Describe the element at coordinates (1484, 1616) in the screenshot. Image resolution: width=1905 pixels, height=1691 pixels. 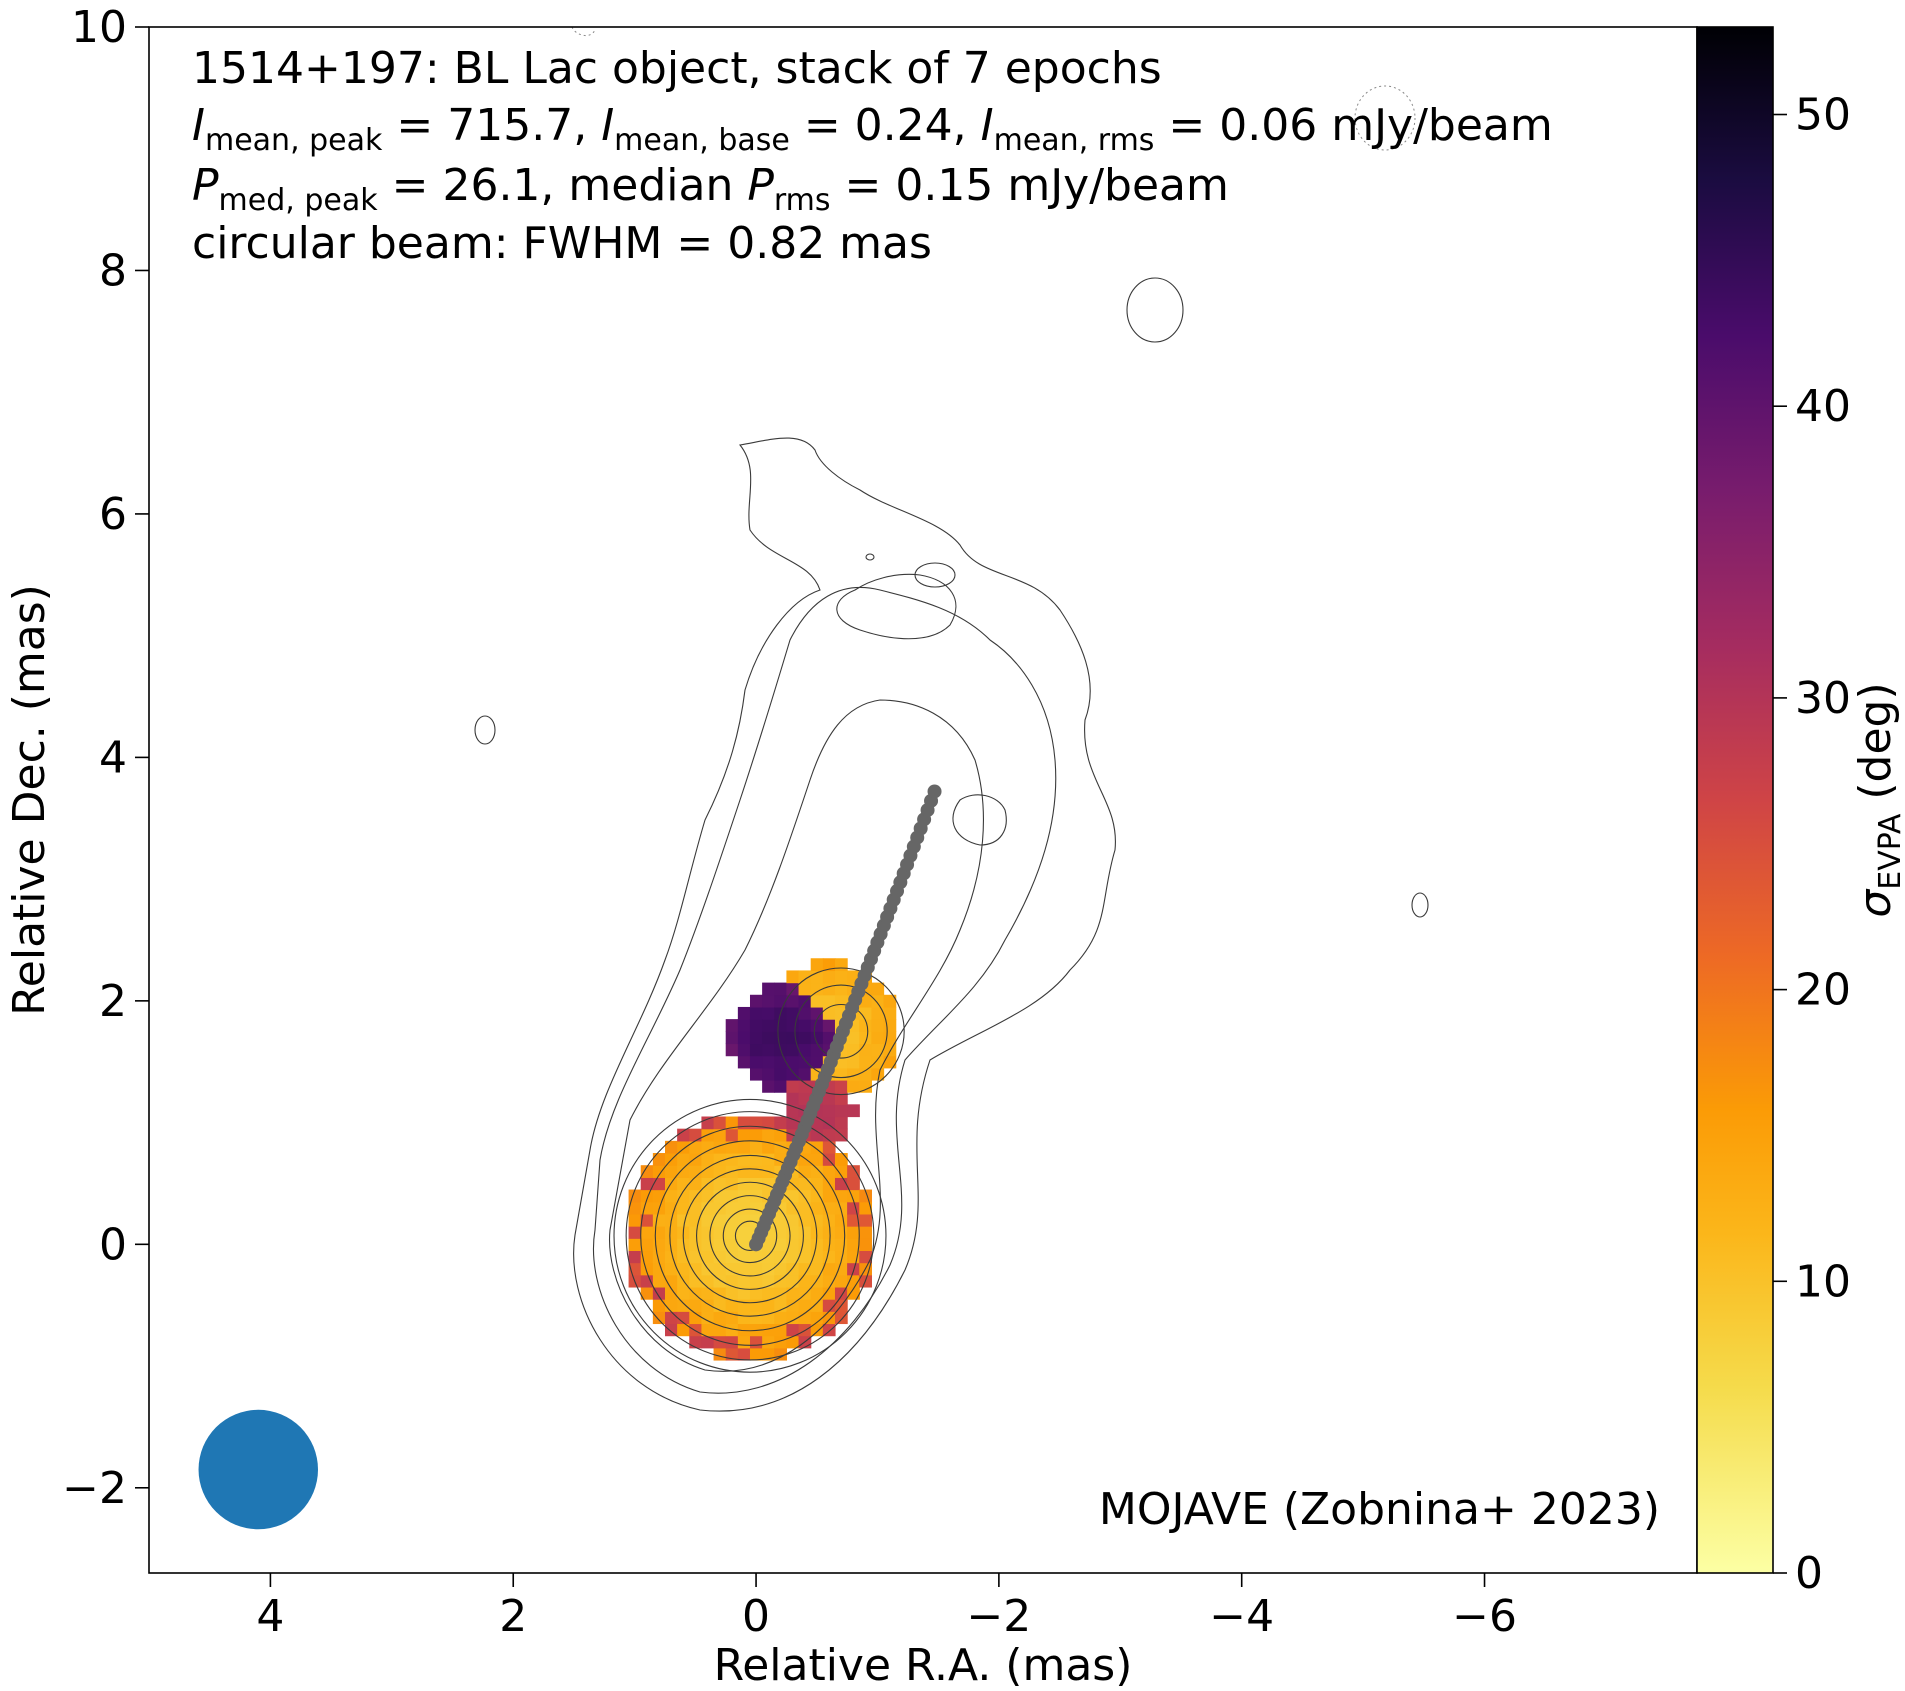
I see `x-tick-label: −6` at that location.